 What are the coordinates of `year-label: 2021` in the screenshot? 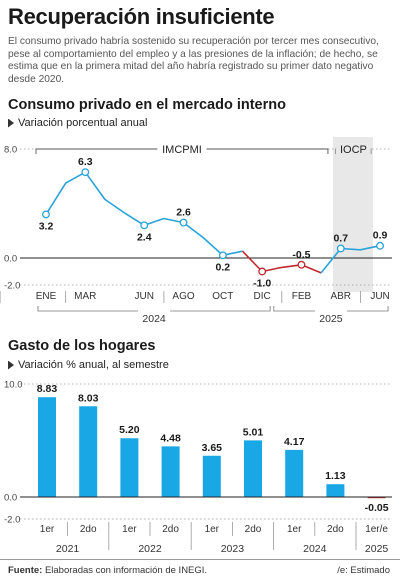 It's located at (68, 549).